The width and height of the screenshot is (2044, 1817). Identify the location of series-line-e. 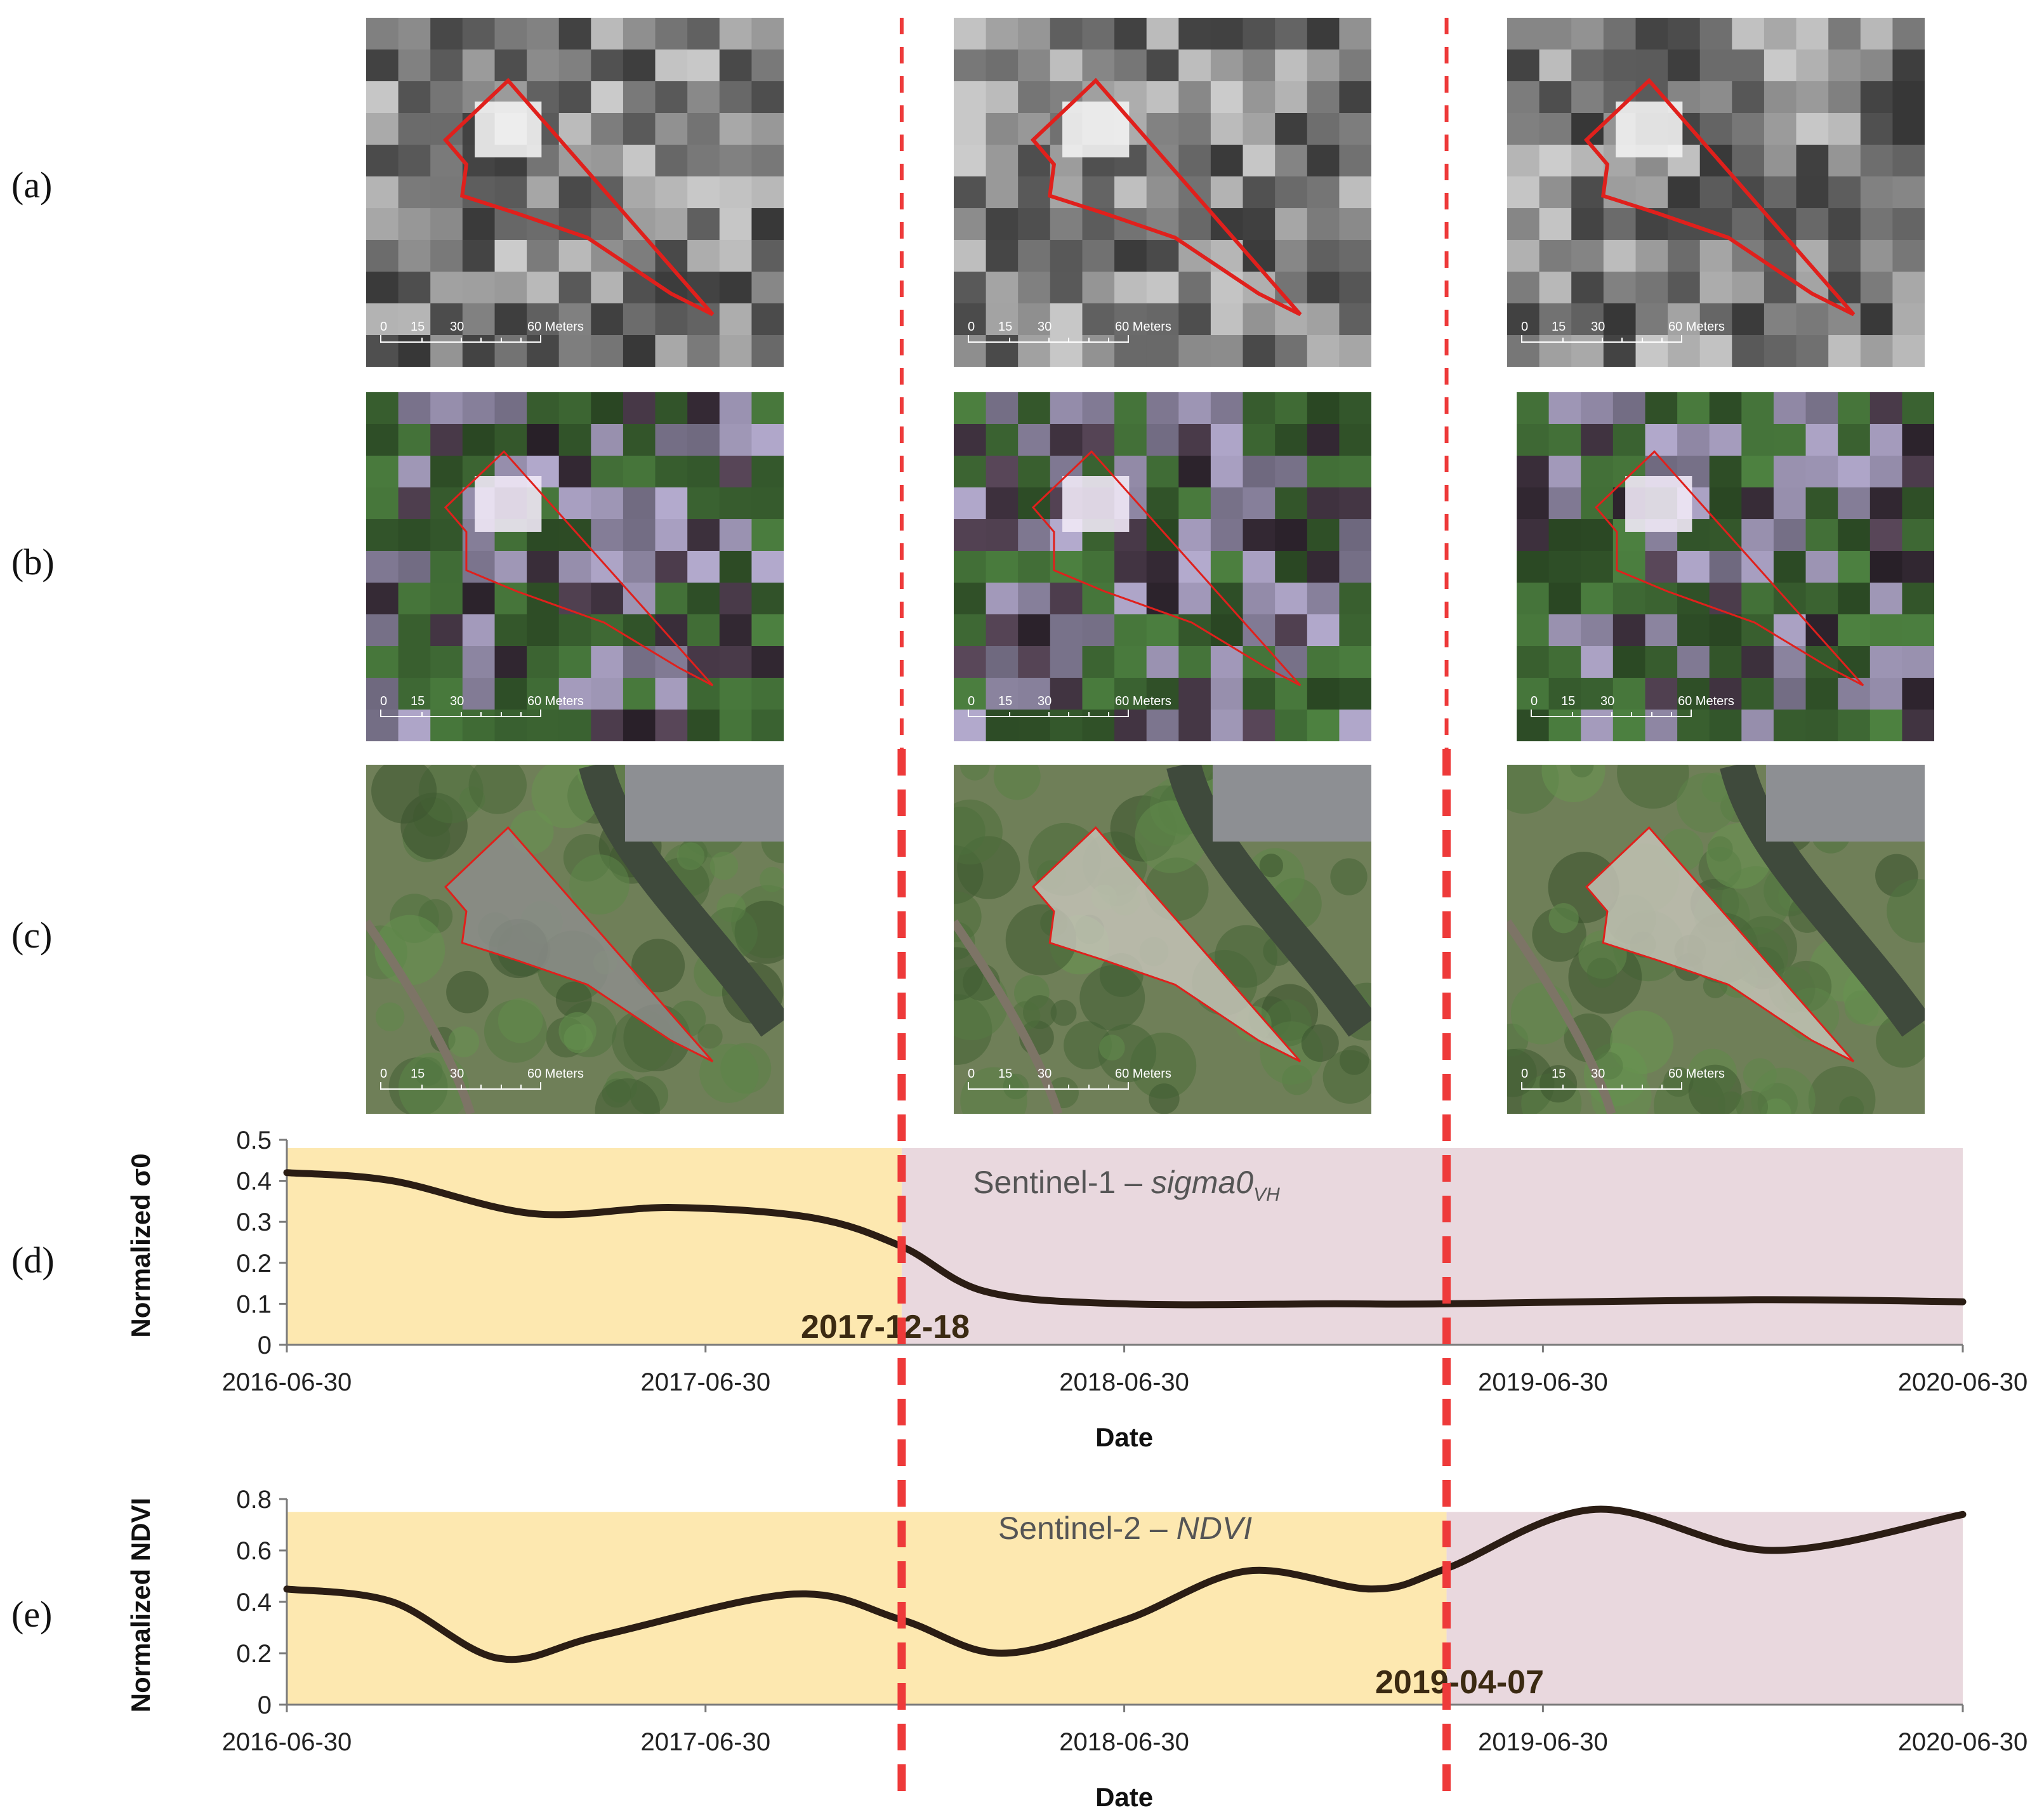
(1125, 1584).